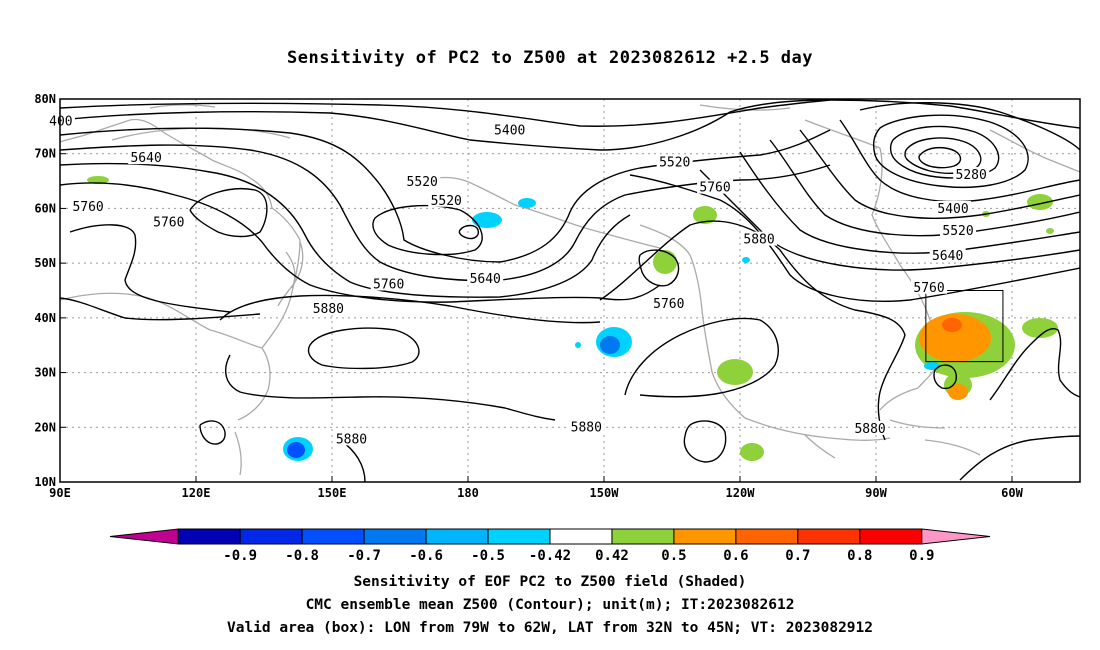 The height and width of the screenshot is (650, 1100). Describe the element at coordinates (536, 488) in the screenshot. I see `longitude-axis: 90E 120E 150E 180 150W 120W 90W 60W` at that location.